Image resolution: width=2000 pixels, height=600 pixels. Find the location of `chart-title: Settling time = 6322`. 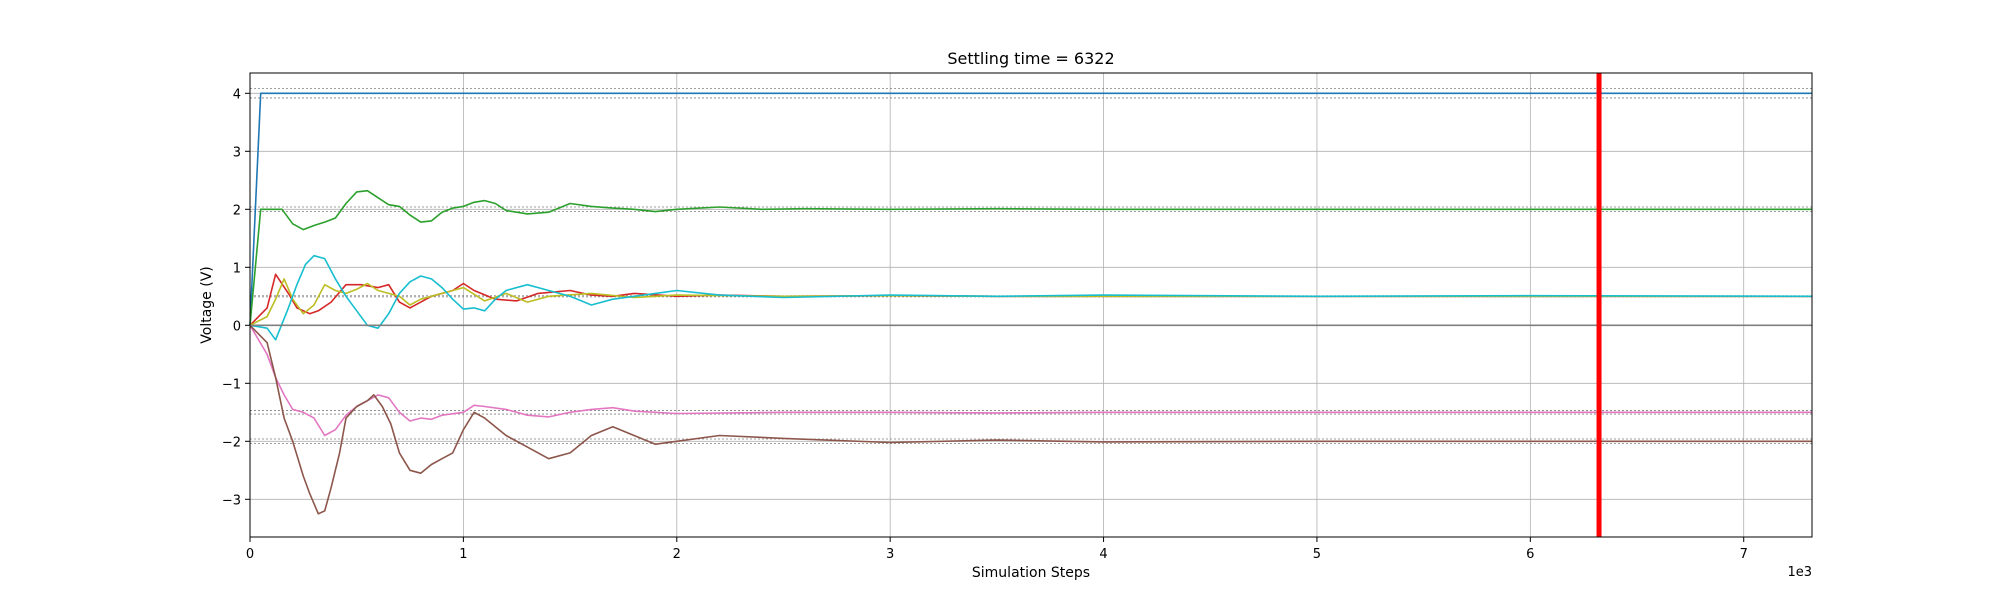

chart-title: Settling time = 6322 is located at coordinates (1030, 58).